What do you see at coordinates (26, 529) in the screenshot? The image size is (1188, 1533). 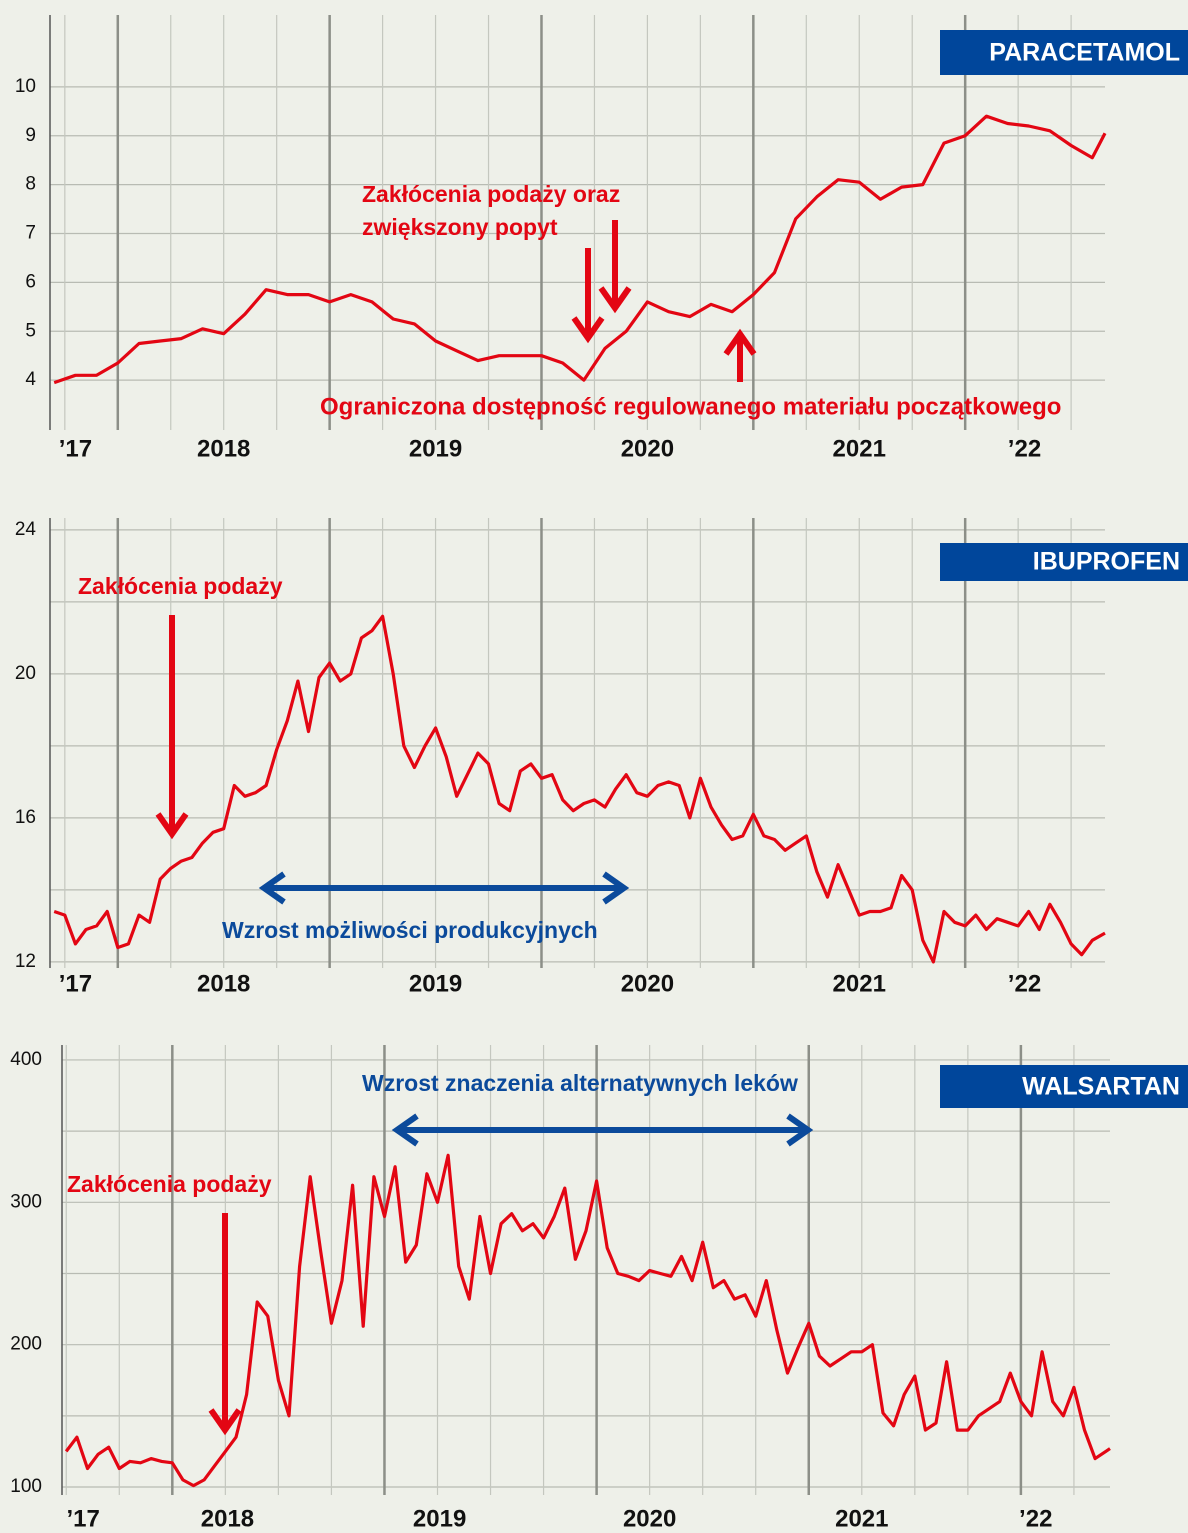 I see `y-tick-label: 24` at bounding box center [26, 529].